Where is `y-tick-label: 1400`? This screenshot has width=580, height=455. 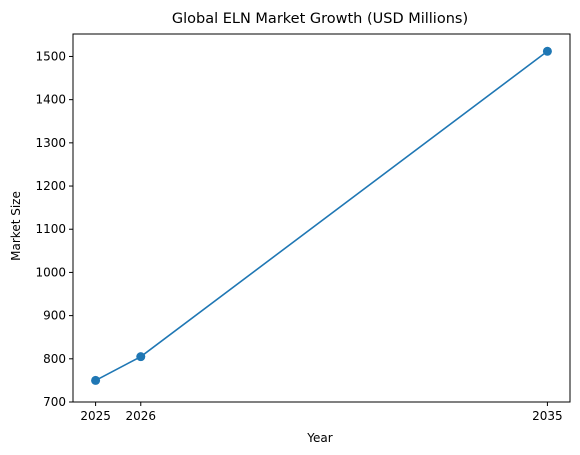
y-tick-label: 1400 is located at coordinates (50, 100).